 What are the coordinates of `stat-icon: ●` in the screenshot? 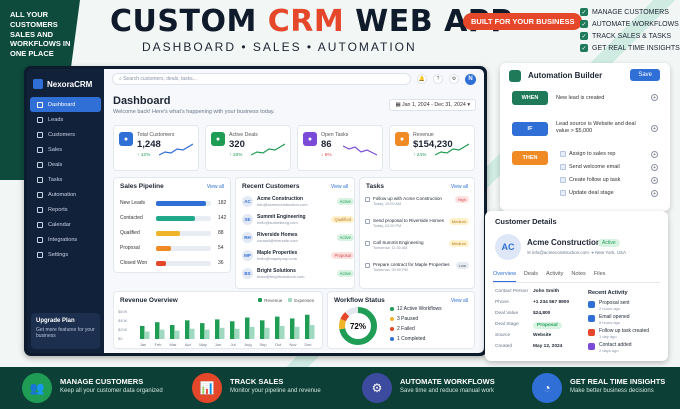 It's located at (310, 139).